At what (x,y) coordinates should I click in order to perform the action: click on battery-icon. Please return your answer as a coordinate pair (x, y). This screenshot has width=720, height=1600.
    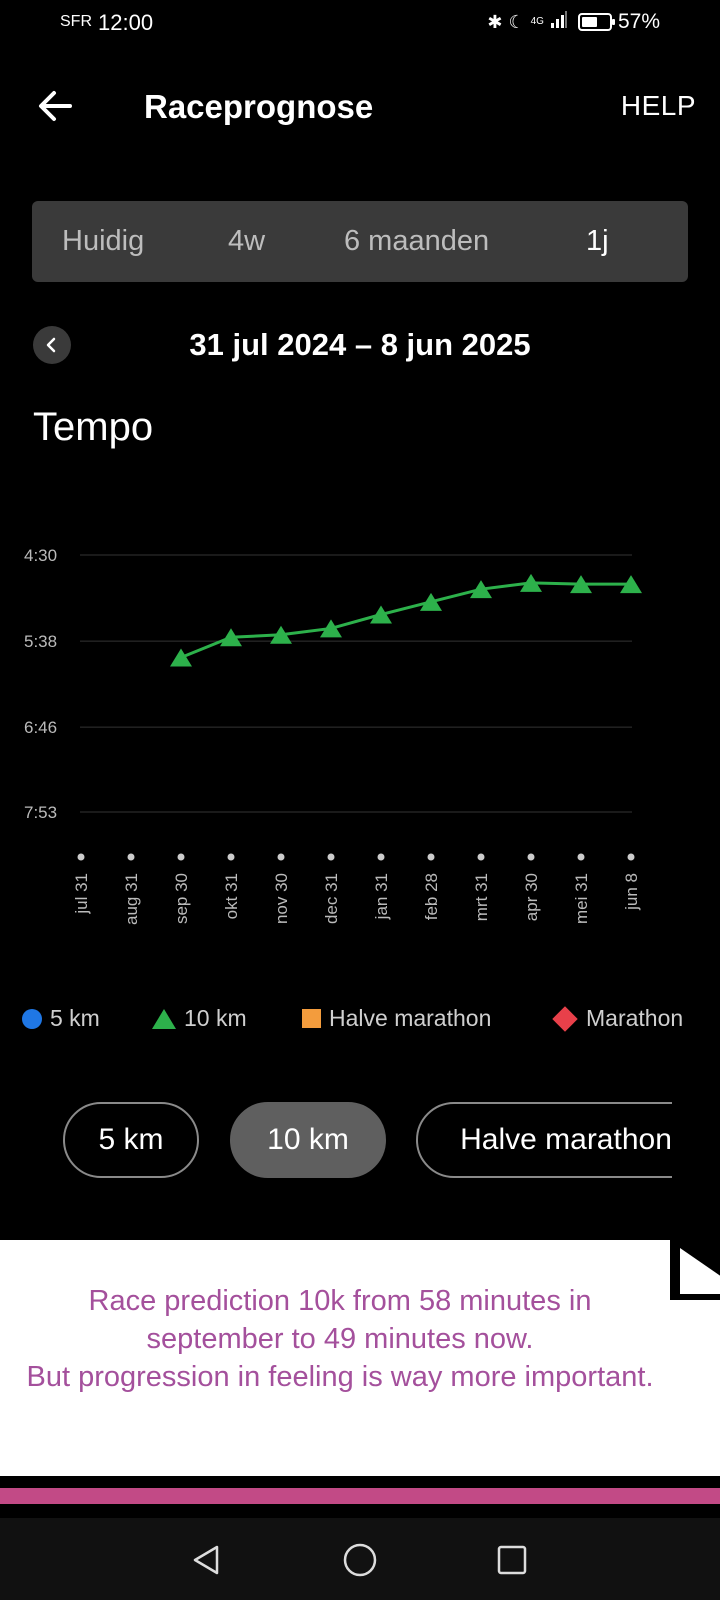
    Looking at the image, I should click on (596, 22).